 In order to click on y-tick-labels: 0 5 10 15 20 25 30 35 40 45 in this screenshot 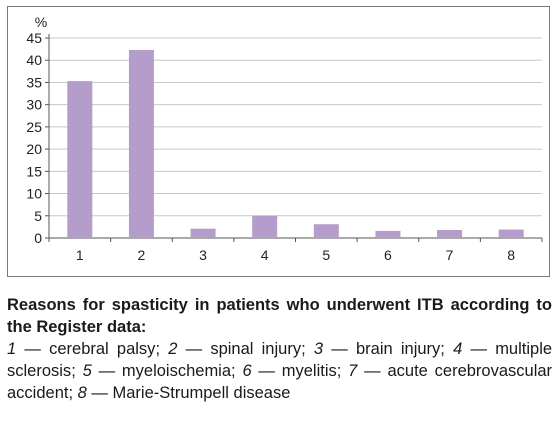, I will do `click(34, 138)`.